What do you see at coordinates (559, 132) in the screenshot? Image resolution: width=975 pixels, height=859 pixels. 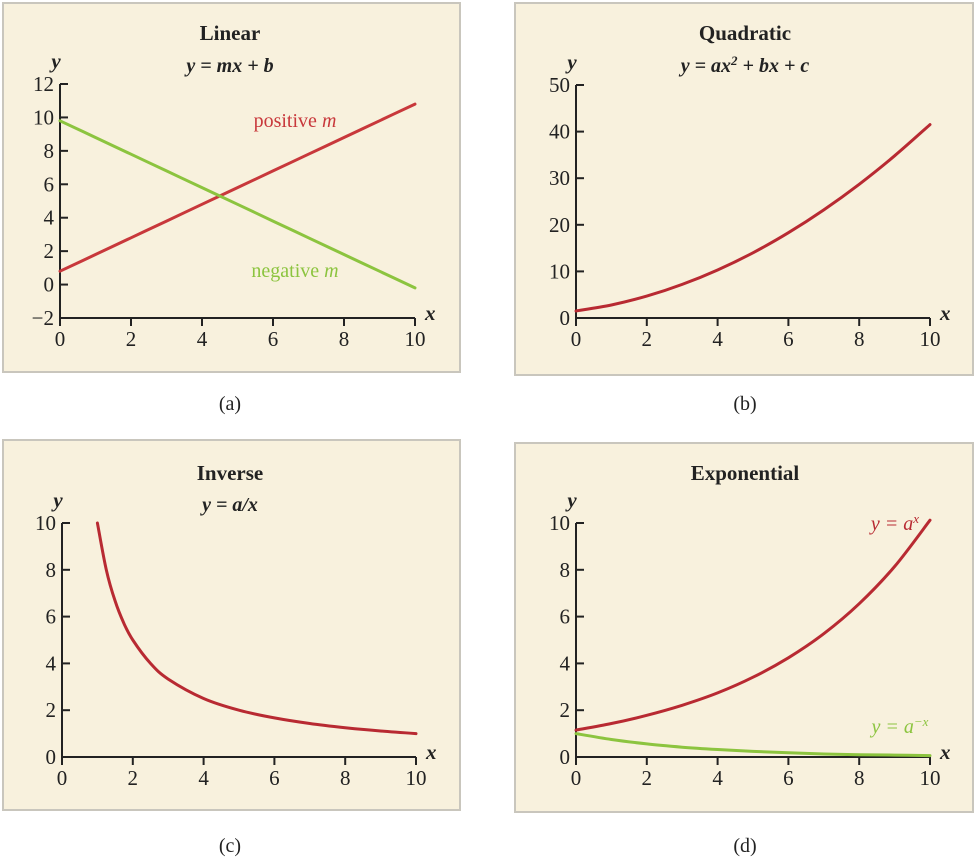 I see `y-tick-label: 40` at bounding box center [559, 132].